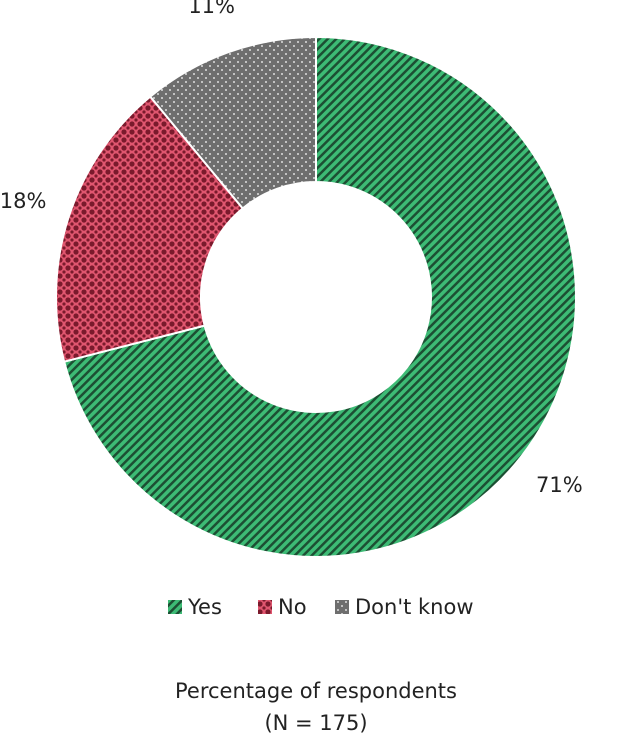 The image size is (617, 743). What do you see at coordinates (23, 201) in the screenshot?
I see `data-label: 18%` at bounding box center [23, 201].